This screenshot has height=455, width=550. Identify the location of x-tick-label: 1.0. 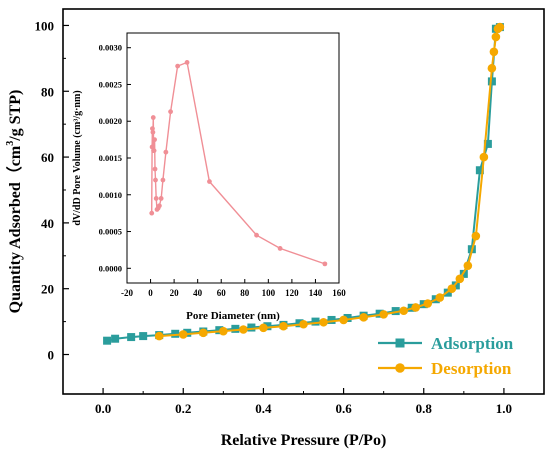
(504, 408).